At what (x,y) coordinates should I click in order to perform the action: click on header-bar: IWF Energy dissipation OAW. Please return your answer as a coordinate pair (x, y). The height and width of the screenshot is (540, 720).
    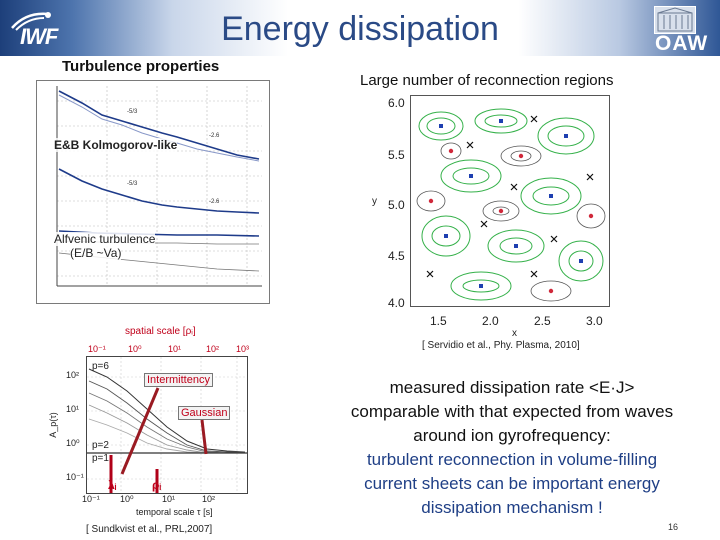
    Looking at the image, I should click on (360, 28).